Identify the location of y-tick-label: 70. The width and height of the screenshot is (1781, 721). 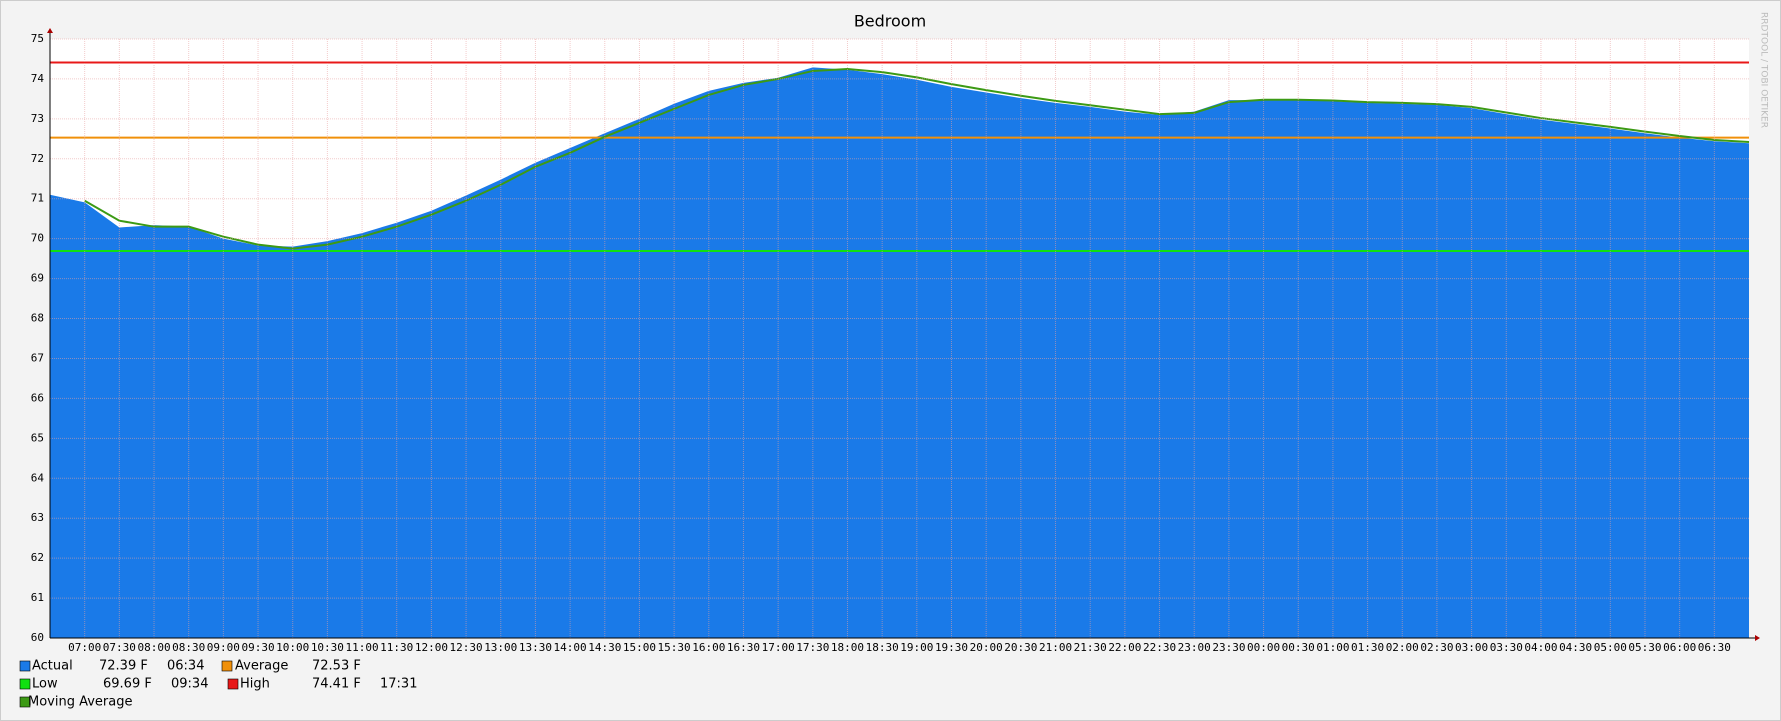
(37, 238).